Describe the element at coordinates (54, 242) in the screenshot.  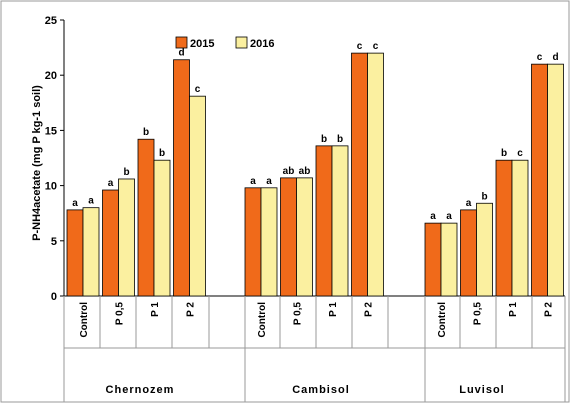
I see `y-tick-label: 5` at that location.